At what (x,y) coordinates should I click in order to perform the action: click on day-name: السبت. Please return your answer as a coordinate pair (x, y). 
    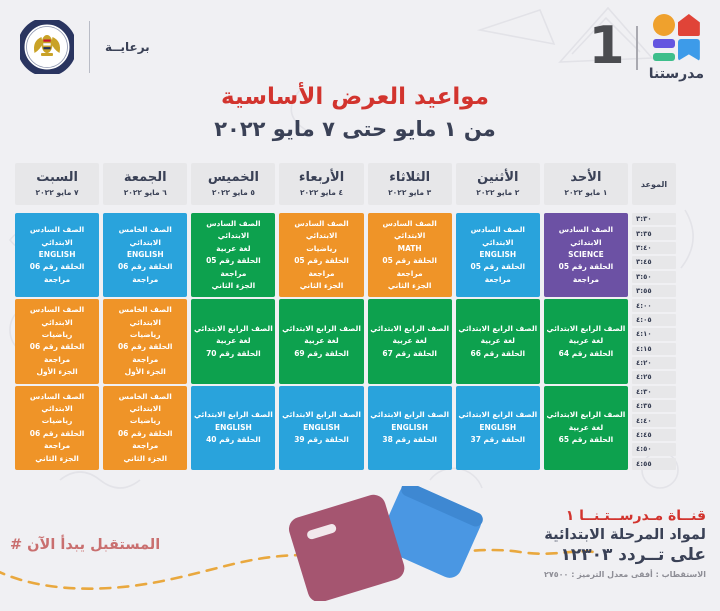
    Looking at the image, I should click on (57, 178).